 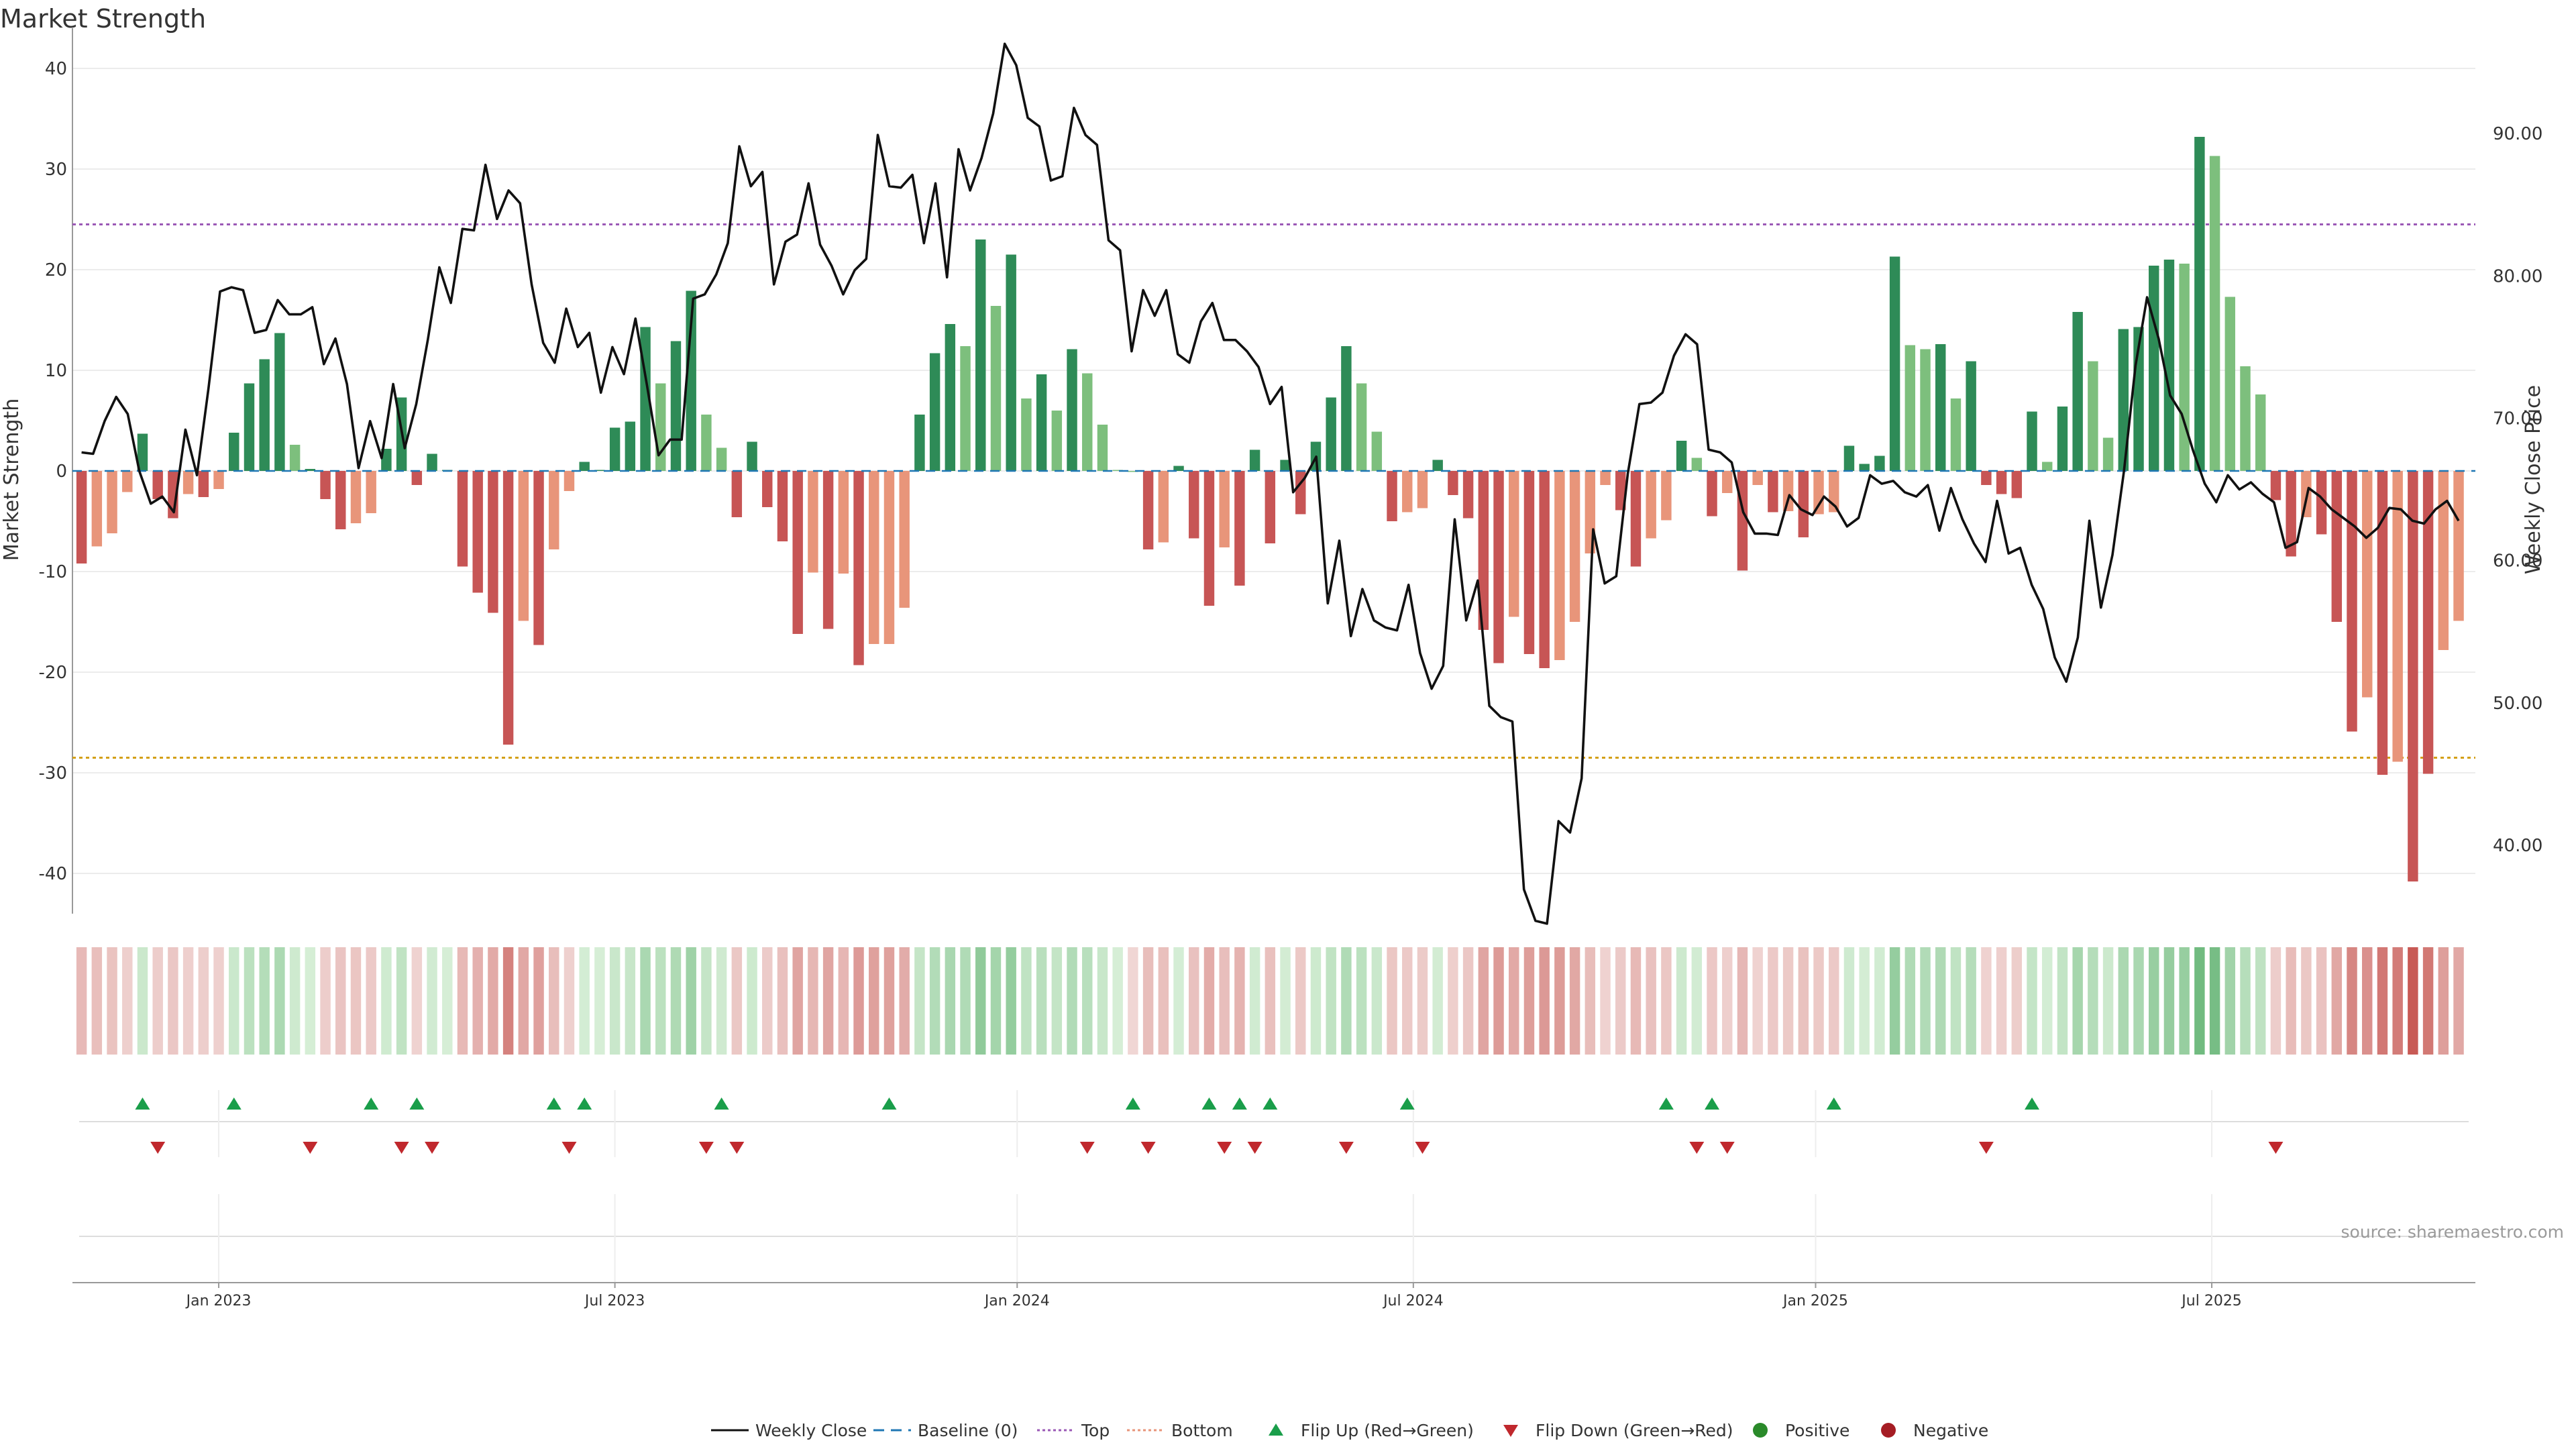 What do you see at coordinates (1095, 1430) in the screenshot?
I see `legend-label: Top` at bounding box center [1095, 1430].